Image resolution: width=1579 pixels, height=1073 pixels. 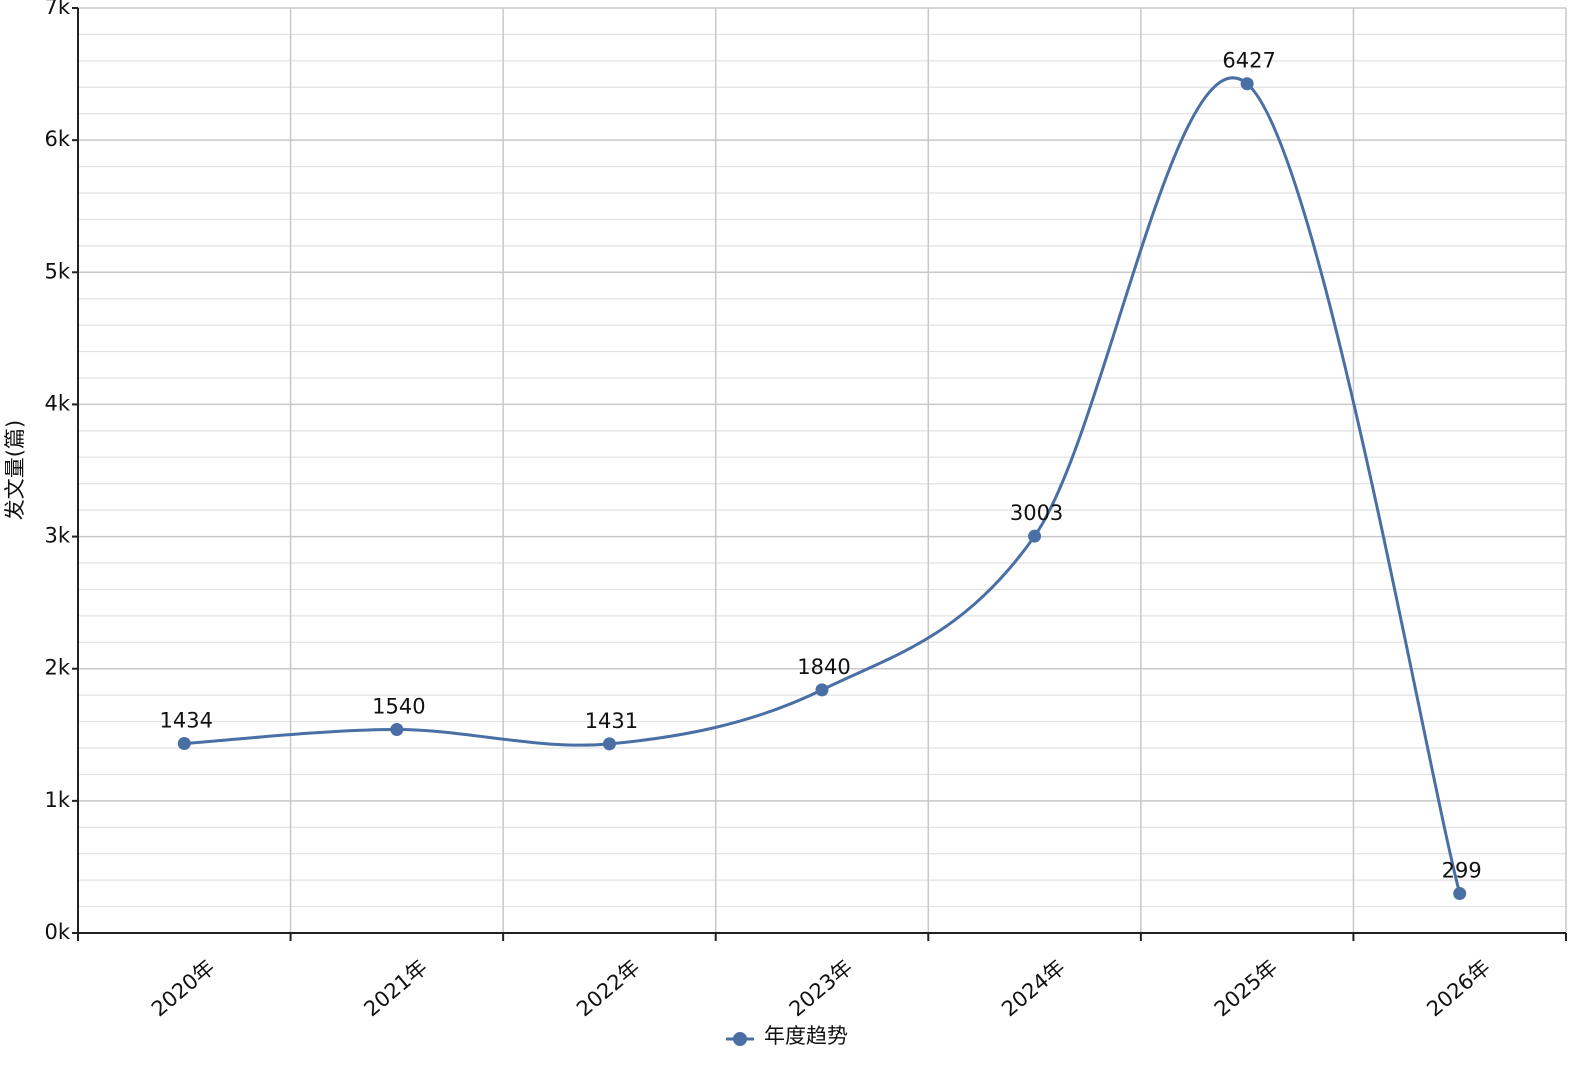 I want to click on y-tick-label: 1k, so click(x=57, y=800).